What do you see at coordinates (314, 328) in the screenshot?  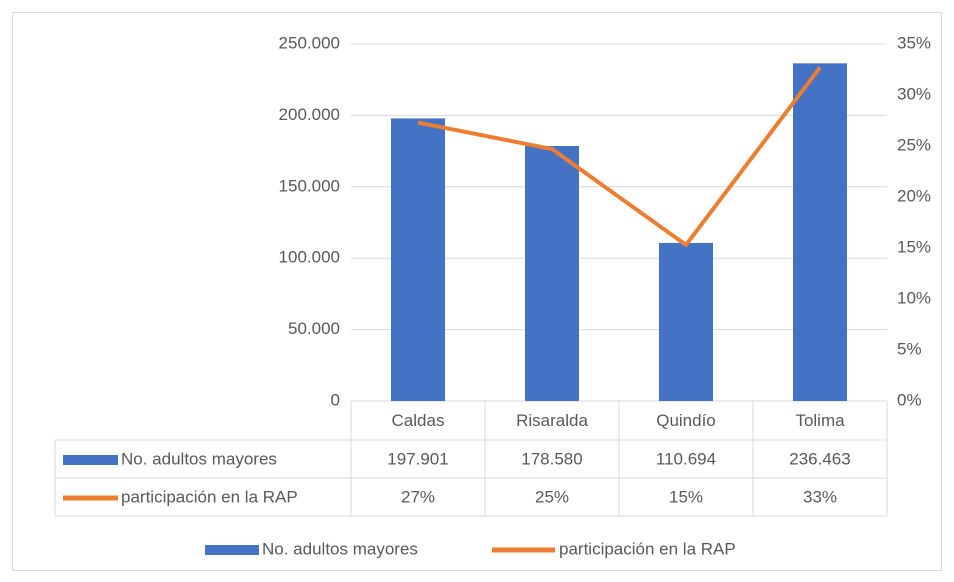 I see `y-tick-label: 50.000` at bounding box center [314, 328].